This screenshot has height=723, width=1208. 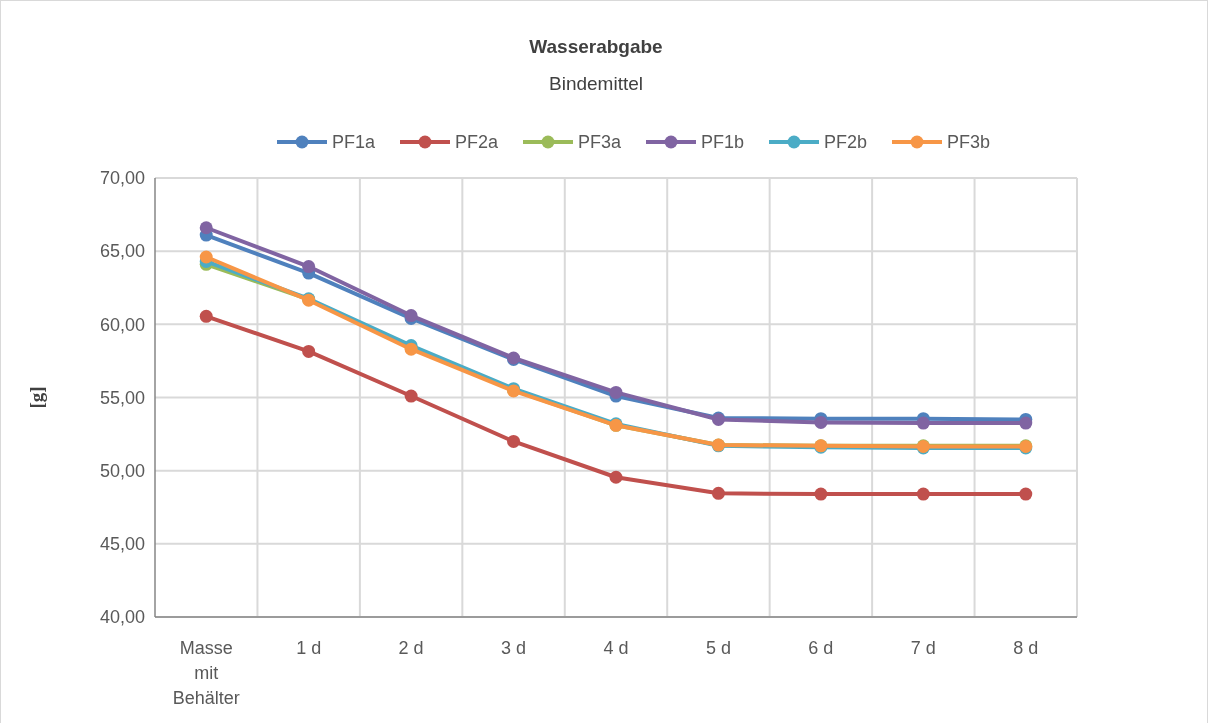 What do you see at coordinates (309, 648) in the screenshot?
I see `x-tick-label: 1 d` at bounding box center [309, 648].